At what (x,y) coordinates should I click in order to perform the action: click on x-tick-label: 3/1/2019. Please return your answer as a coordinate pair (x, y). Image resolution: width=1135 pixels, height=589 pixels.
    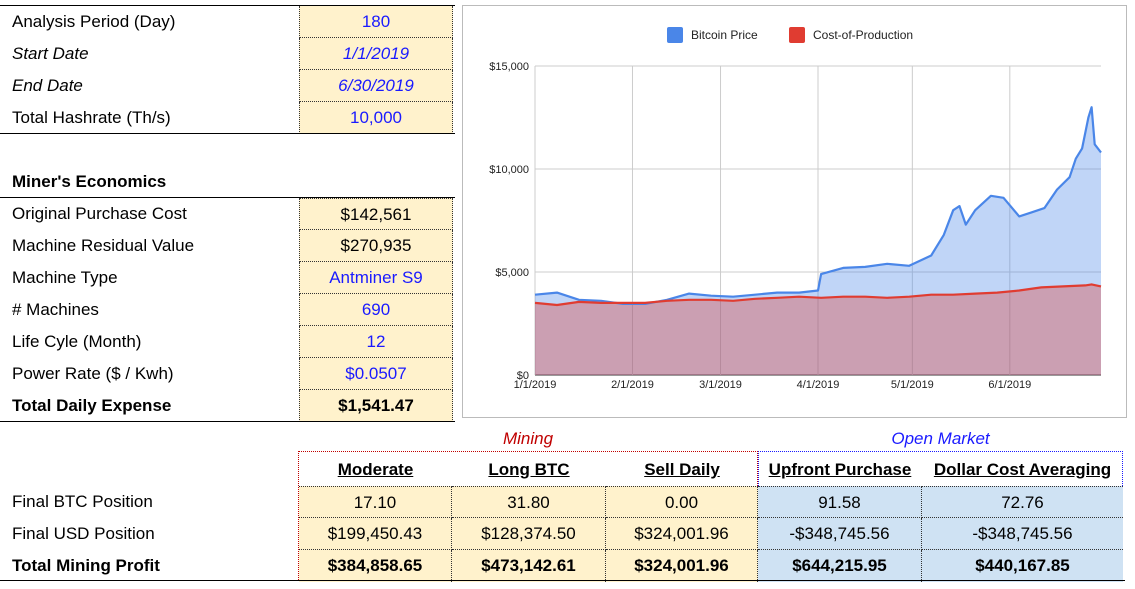
    Looking at the image, I should click on (720, 385).